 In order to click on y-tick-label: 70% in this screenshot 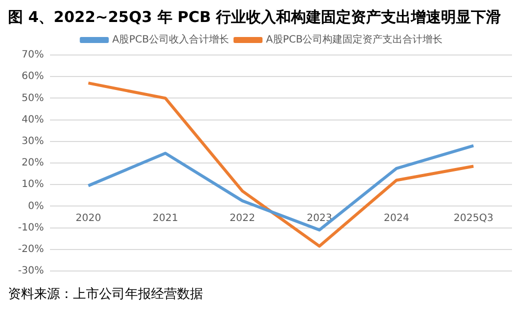, I will do `click(33, 55)`.